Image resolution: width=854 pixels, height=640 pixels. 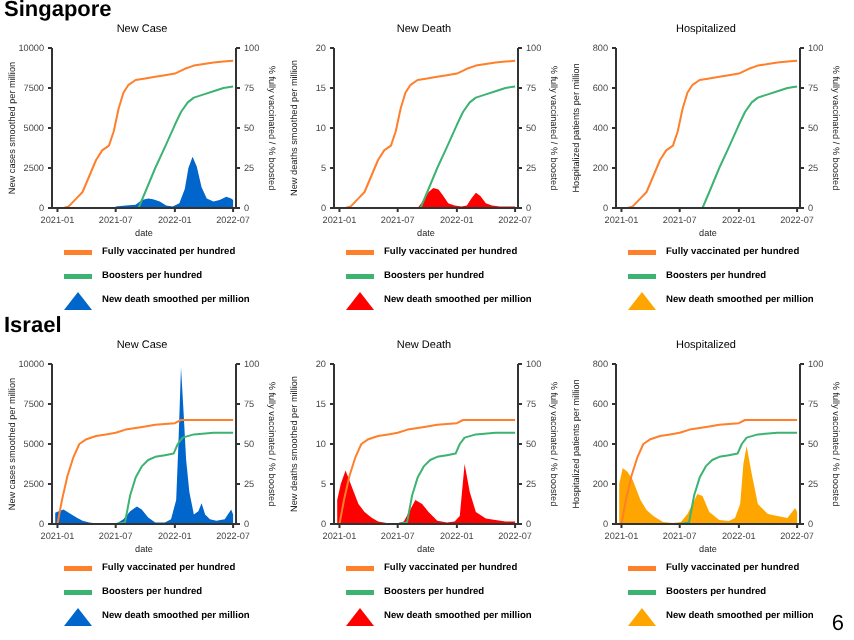 What do you see at coordinates (33, 326) in the screenshot?
I see `text: Israel` at bounding box center [33, 326].